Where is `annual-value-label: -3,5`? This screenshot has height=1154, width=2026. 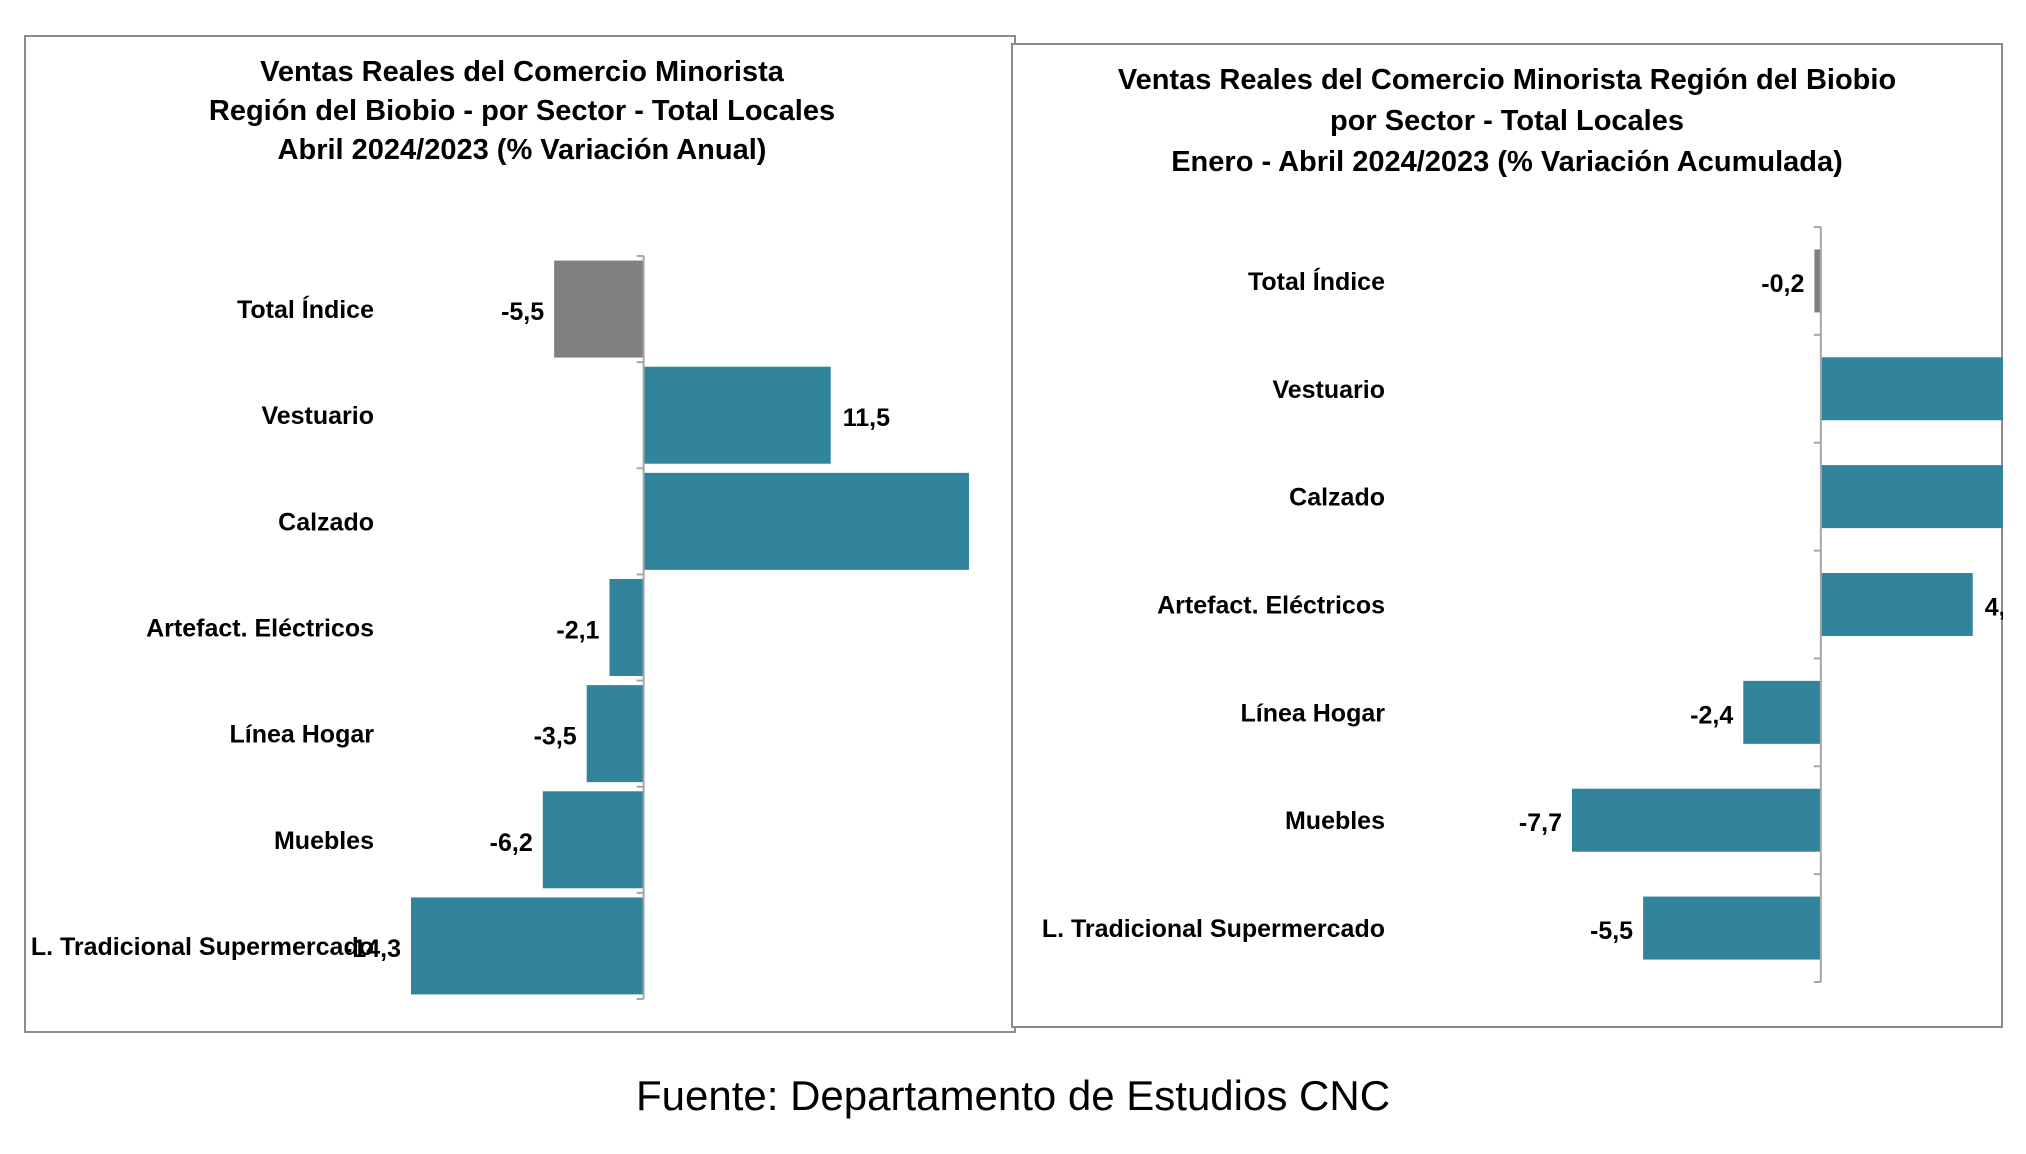 annual-value-label: -3,5 is located at coordinates (555, 737).